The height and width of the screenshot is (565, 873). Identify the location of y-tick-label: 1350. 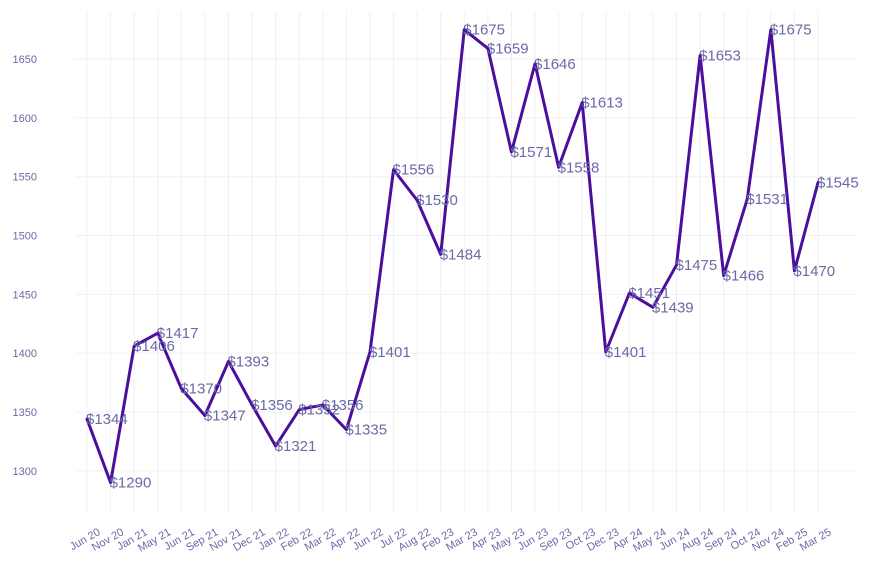
(25, 413).